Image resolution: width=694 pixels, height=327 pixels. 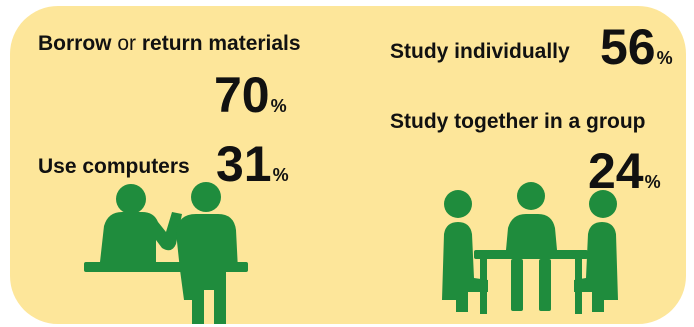 I want to click on label-borrow: Borrow or return materials, so click(x=169, y=44).